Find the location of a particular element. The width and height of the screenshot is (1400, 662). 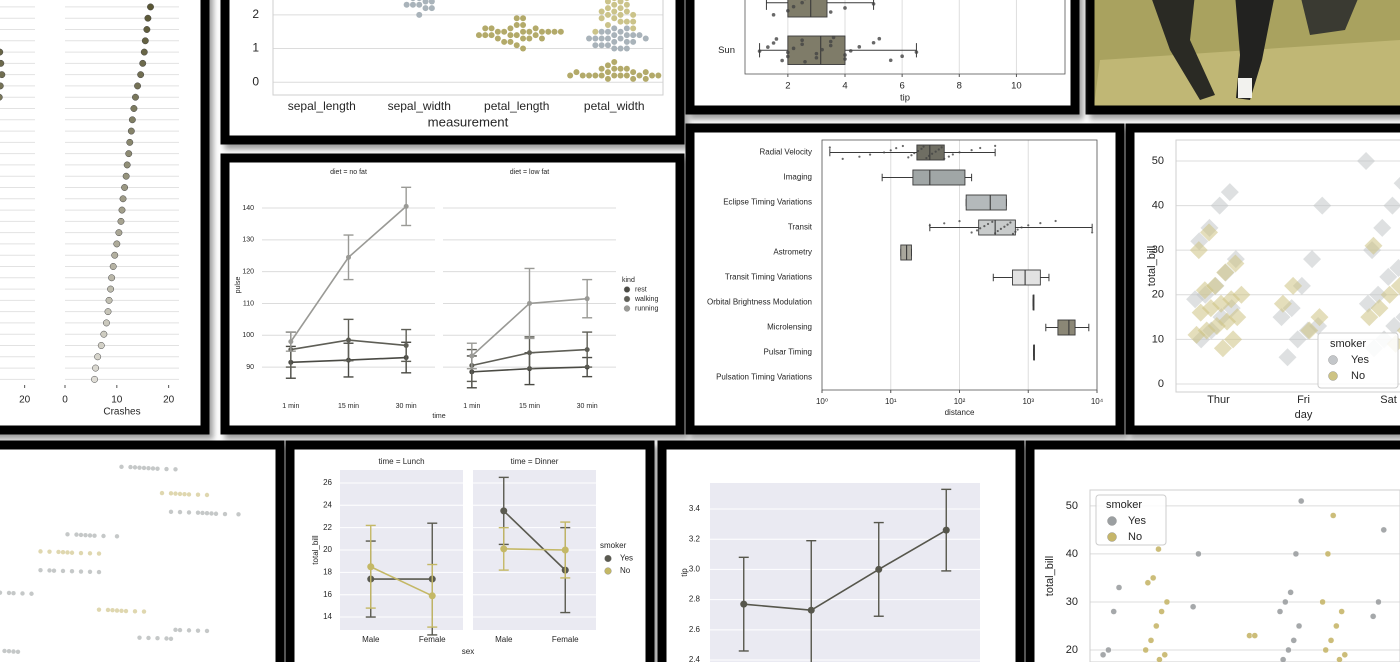

legend-box is located at coordinates (1131, 520).